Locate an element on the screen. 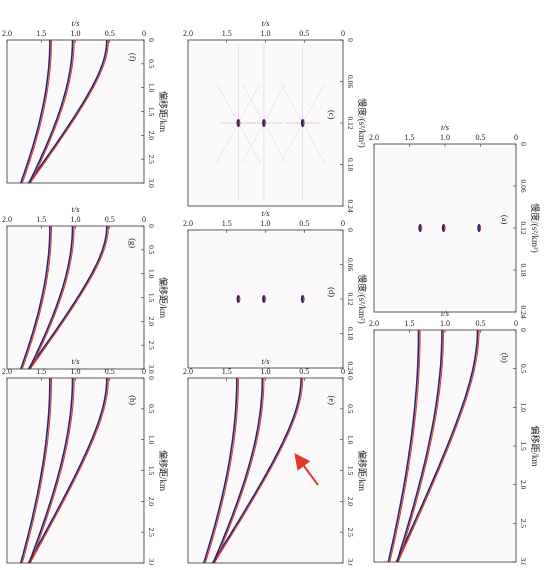  annotation-arrow is located at coordinates (306, 469).